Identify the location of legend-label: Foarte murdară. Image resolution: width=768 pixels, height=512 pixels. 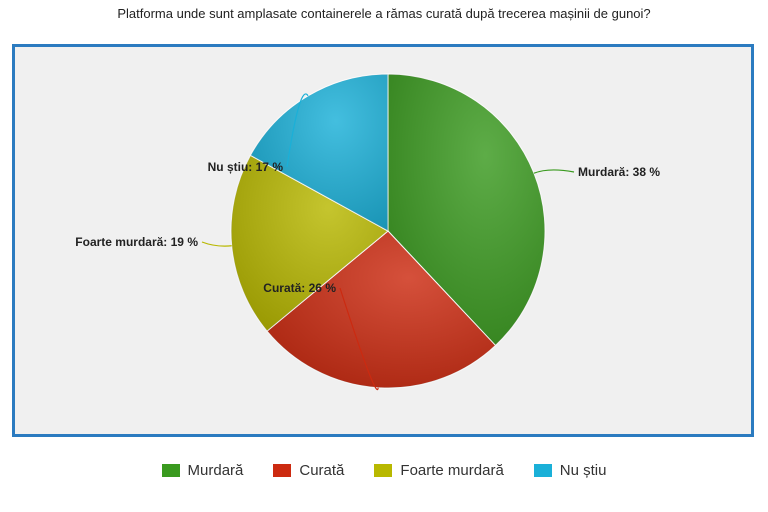
(452, 470).